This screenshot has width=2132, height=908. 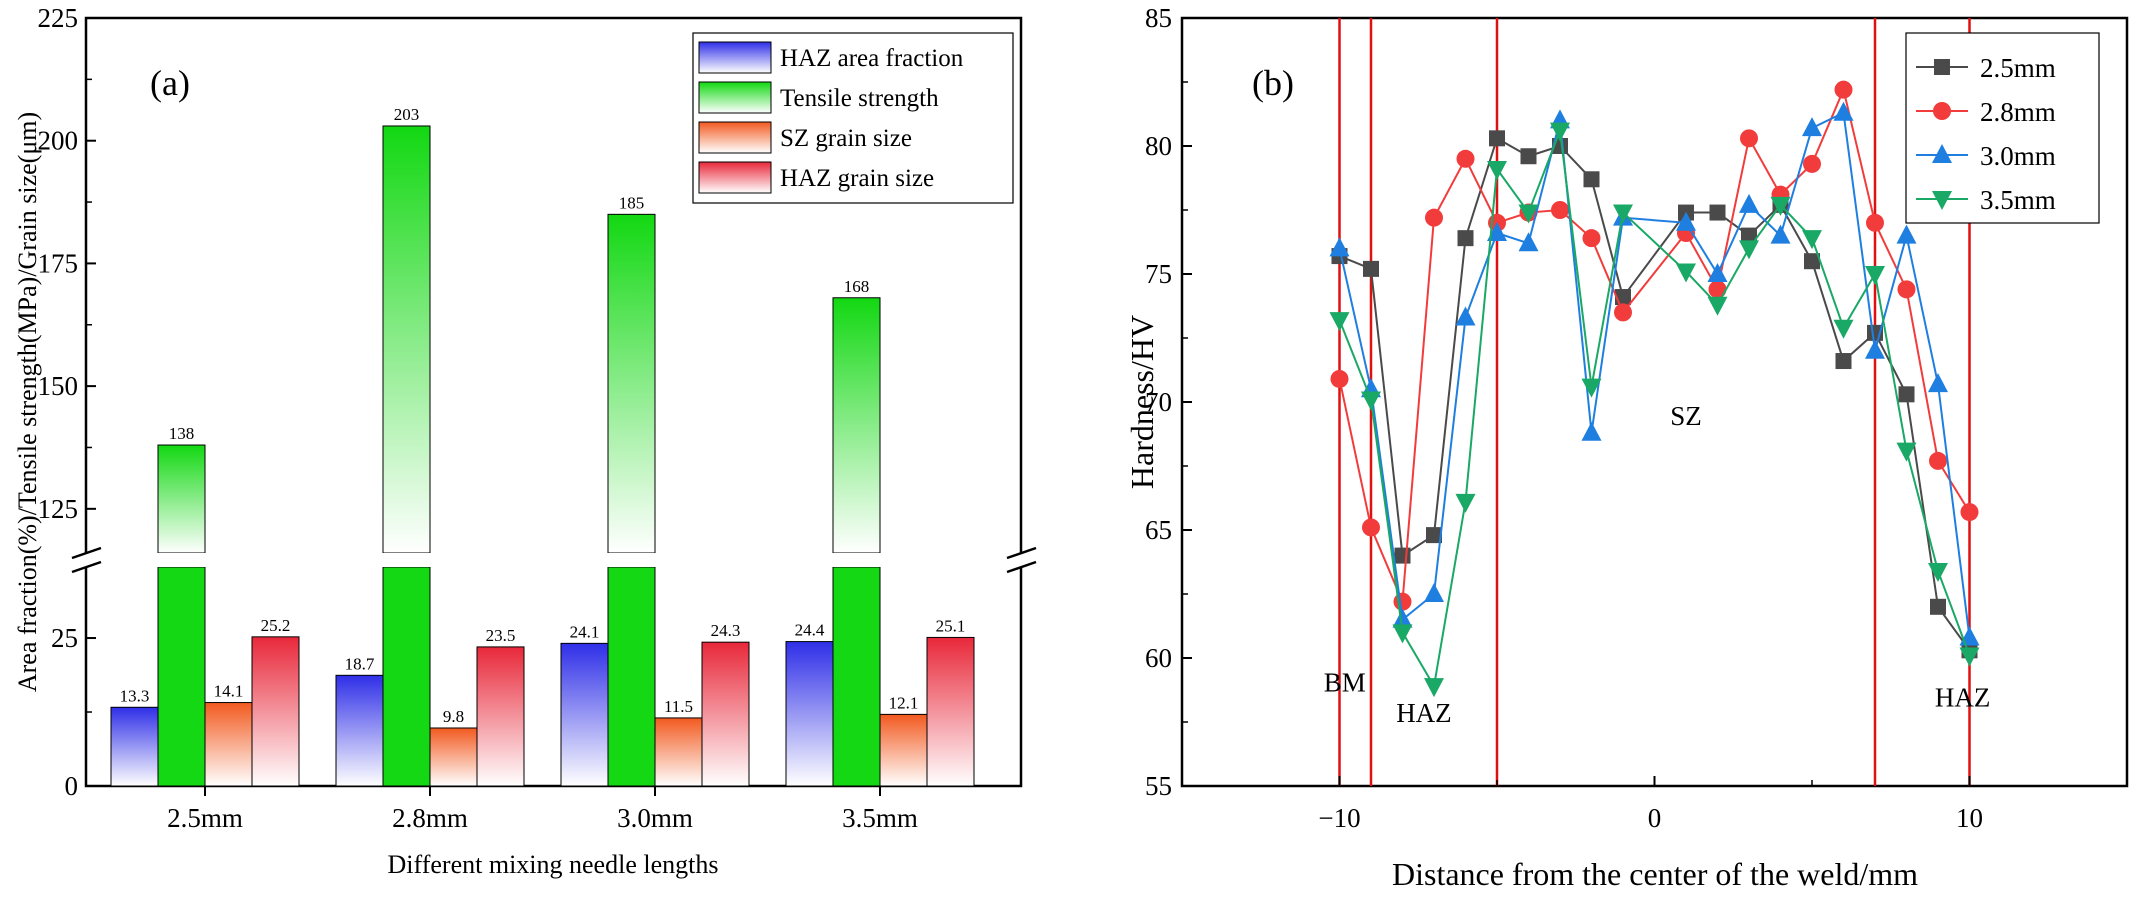 I want to click on data-label: 185, so click(x=632, y=202).